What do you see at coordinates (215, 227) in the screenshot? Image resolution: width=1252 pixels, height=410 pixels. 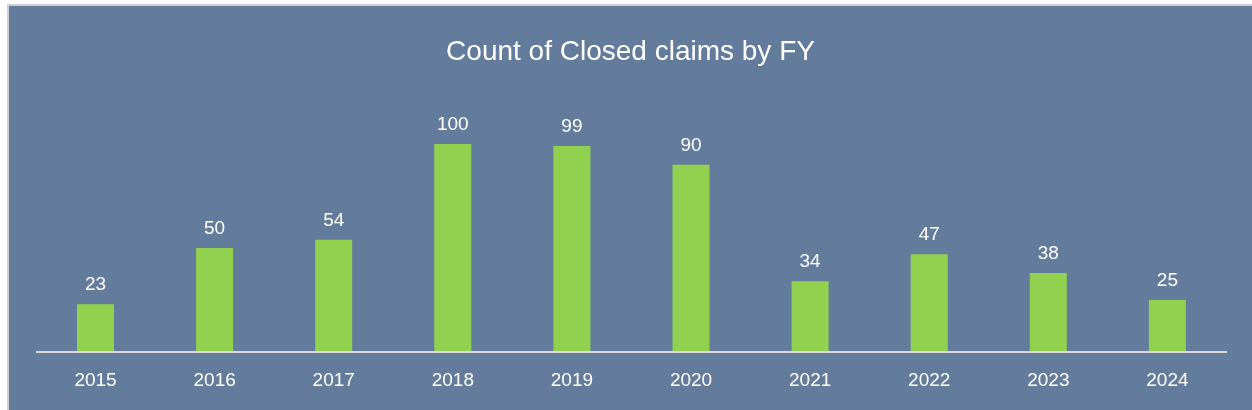 I see `data-label: 50` at bounding box center [215, 227].